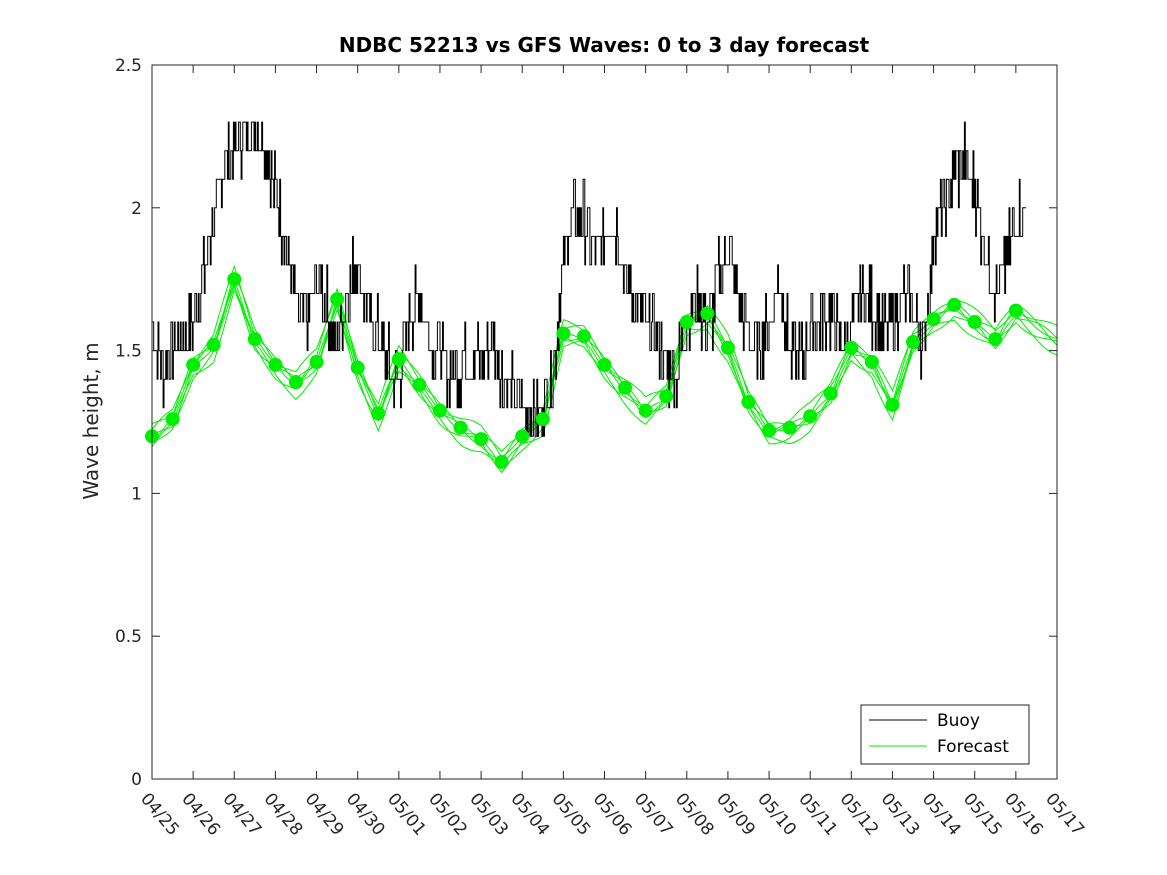  I want to click on y-axis-label: Wave height, m, so click(91, 420).